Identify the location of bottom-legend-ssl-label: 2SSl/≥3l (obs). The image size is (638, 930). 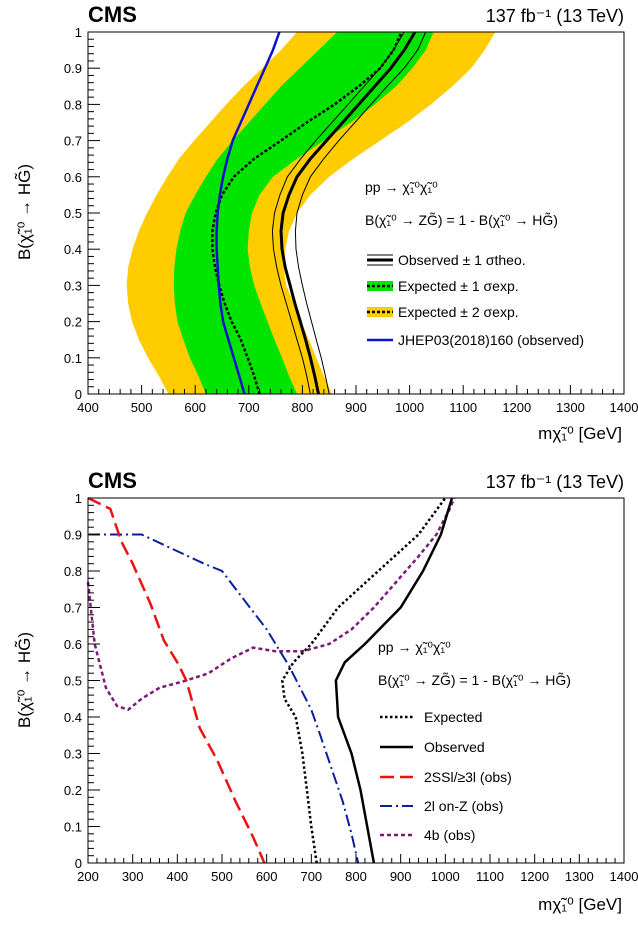
(468, 777).